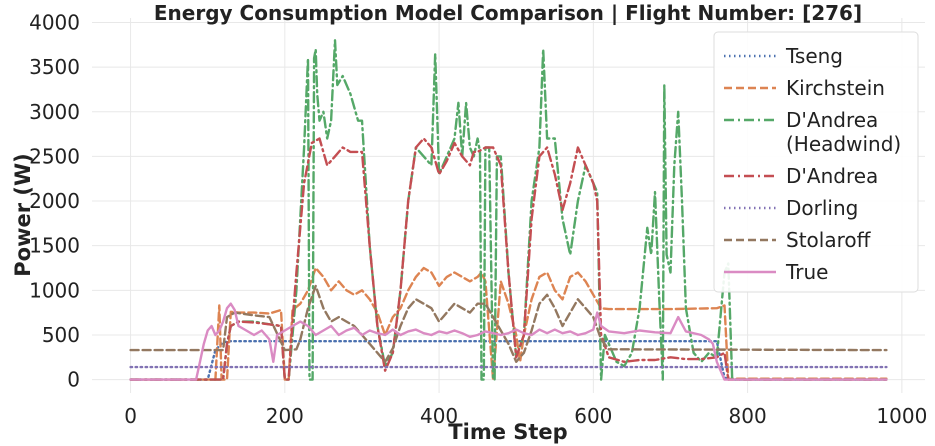 This screenshot has height=446, width=935. I want to click on x-tick-label: 600, so click(593, 416).